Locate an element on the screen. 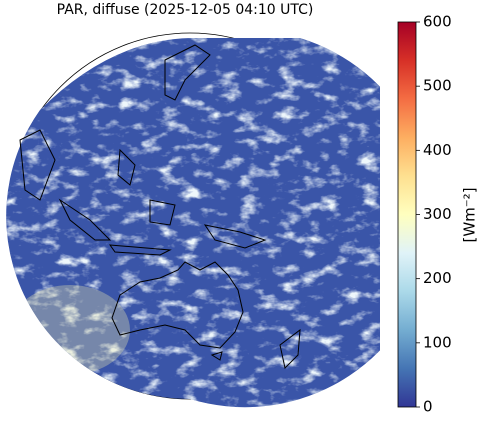 The height and width of the screenshot is (427, 480). colorbar-tick-label: 200 is located at coordinates (437, 278).